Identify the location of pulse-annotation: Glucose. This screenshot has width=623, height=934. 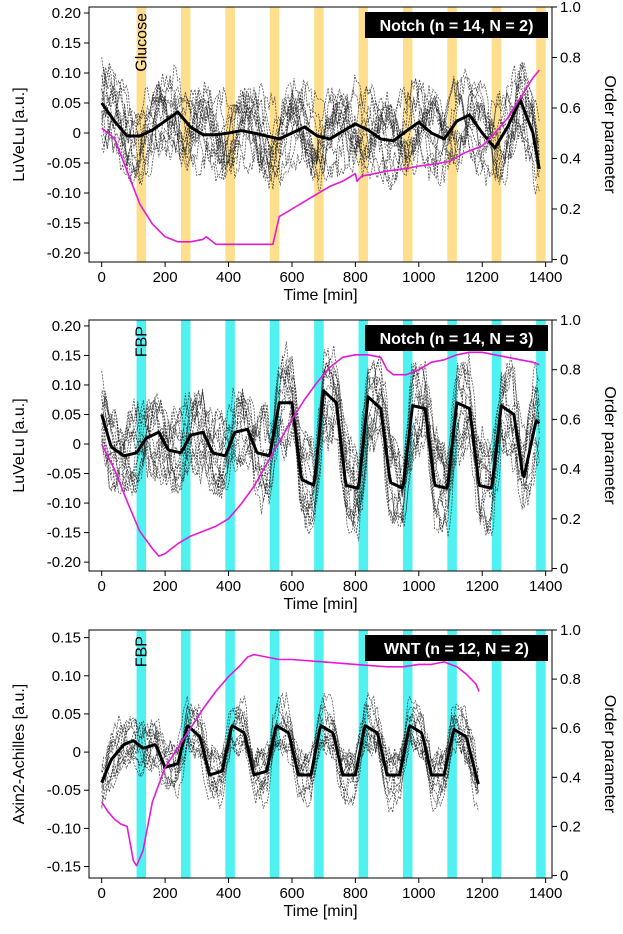
(141, 42).